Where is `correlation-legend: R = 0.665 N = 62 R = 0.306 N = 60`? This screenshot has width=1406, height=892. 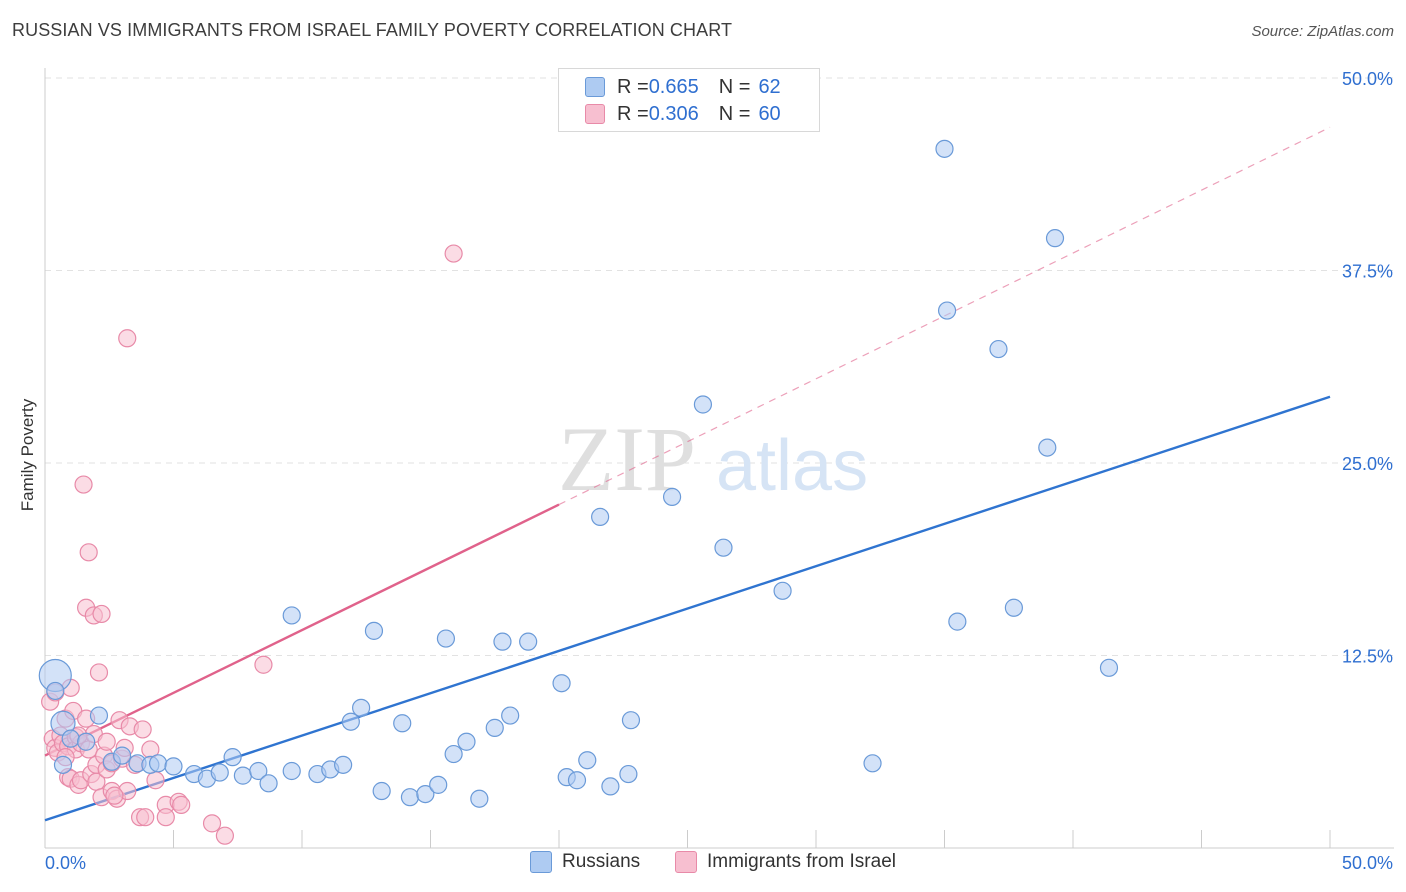 correlation-legend: R = 0.665 N = 62 R = 0.306 N = 60 is located at coordinates (689, 100).